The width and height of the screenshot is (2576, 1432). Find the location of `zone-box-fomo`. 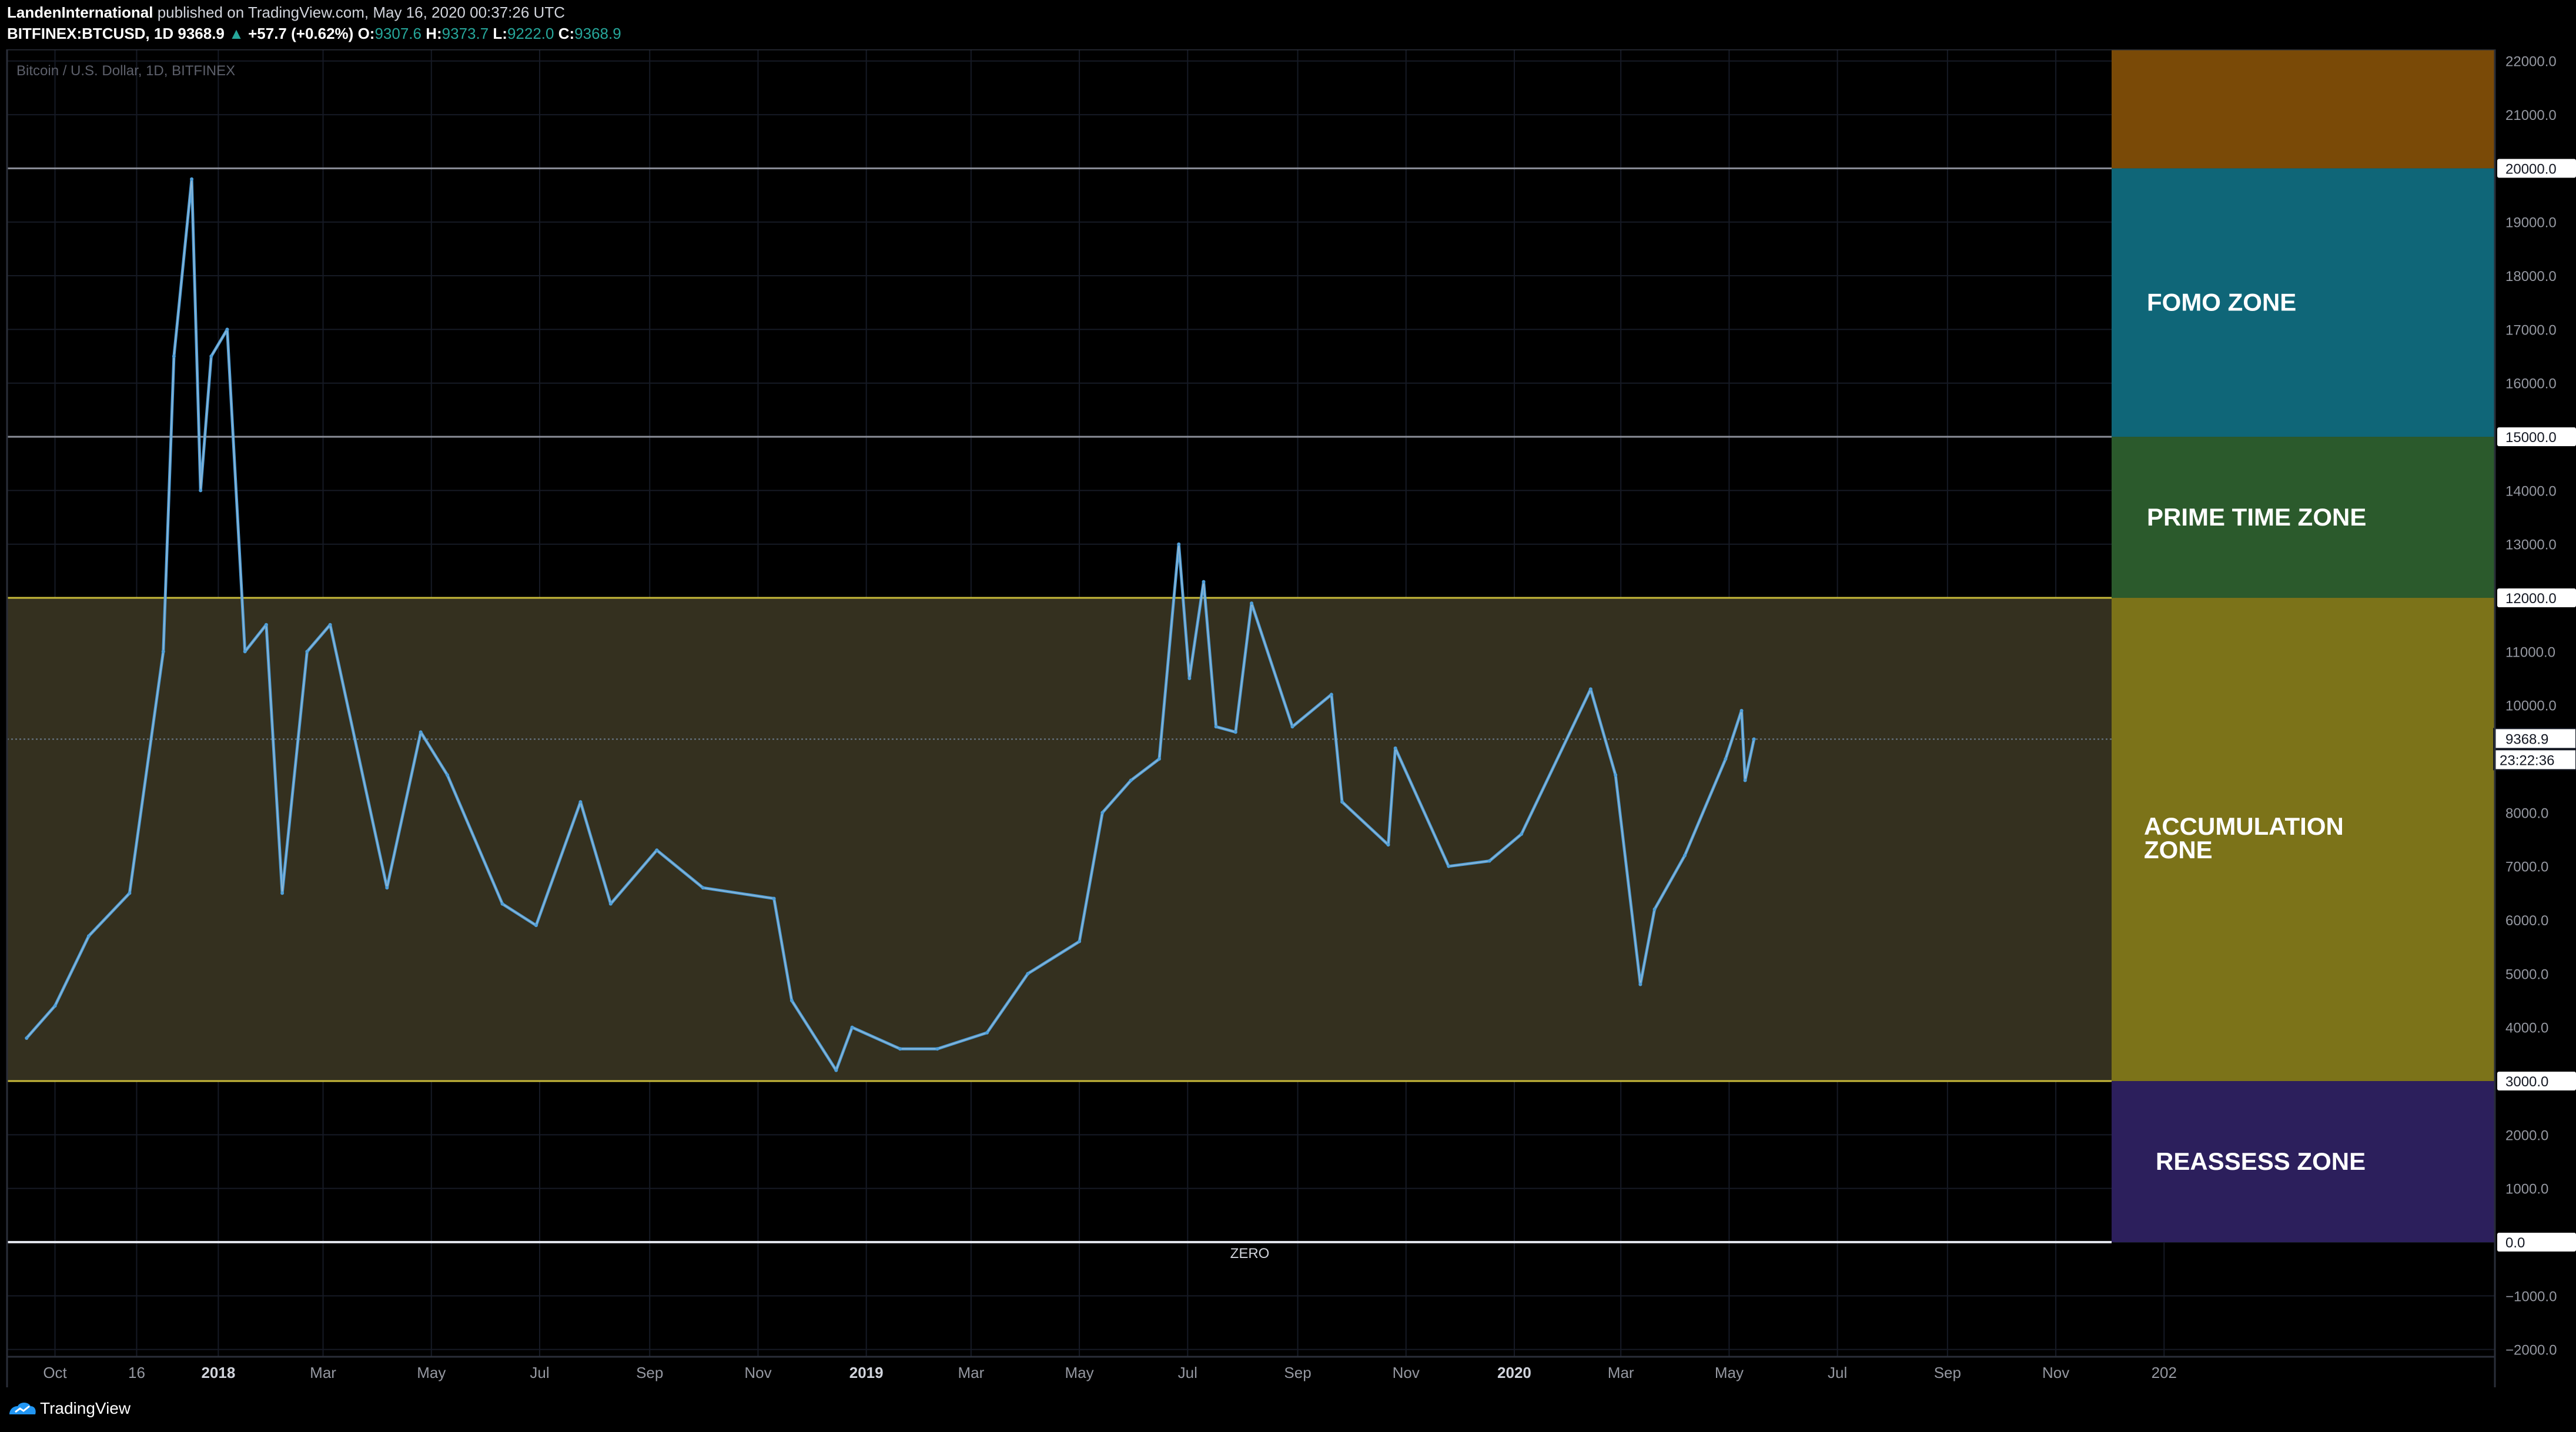

zone-box-fomo is located at coordinates (2303, 302).